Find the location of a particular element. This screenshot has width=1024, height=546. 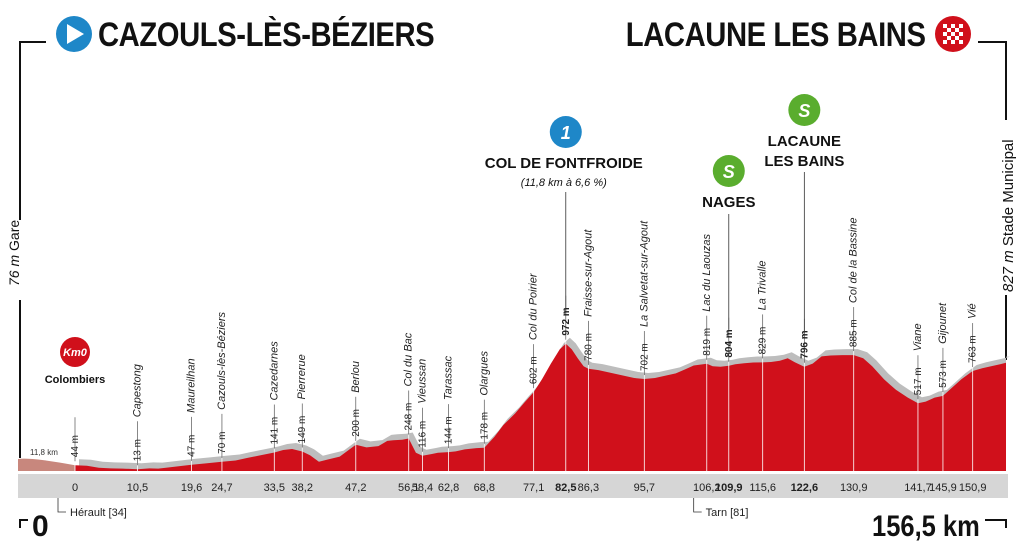

km-tick-label: 24,7 is located at coordinates (221, 488).